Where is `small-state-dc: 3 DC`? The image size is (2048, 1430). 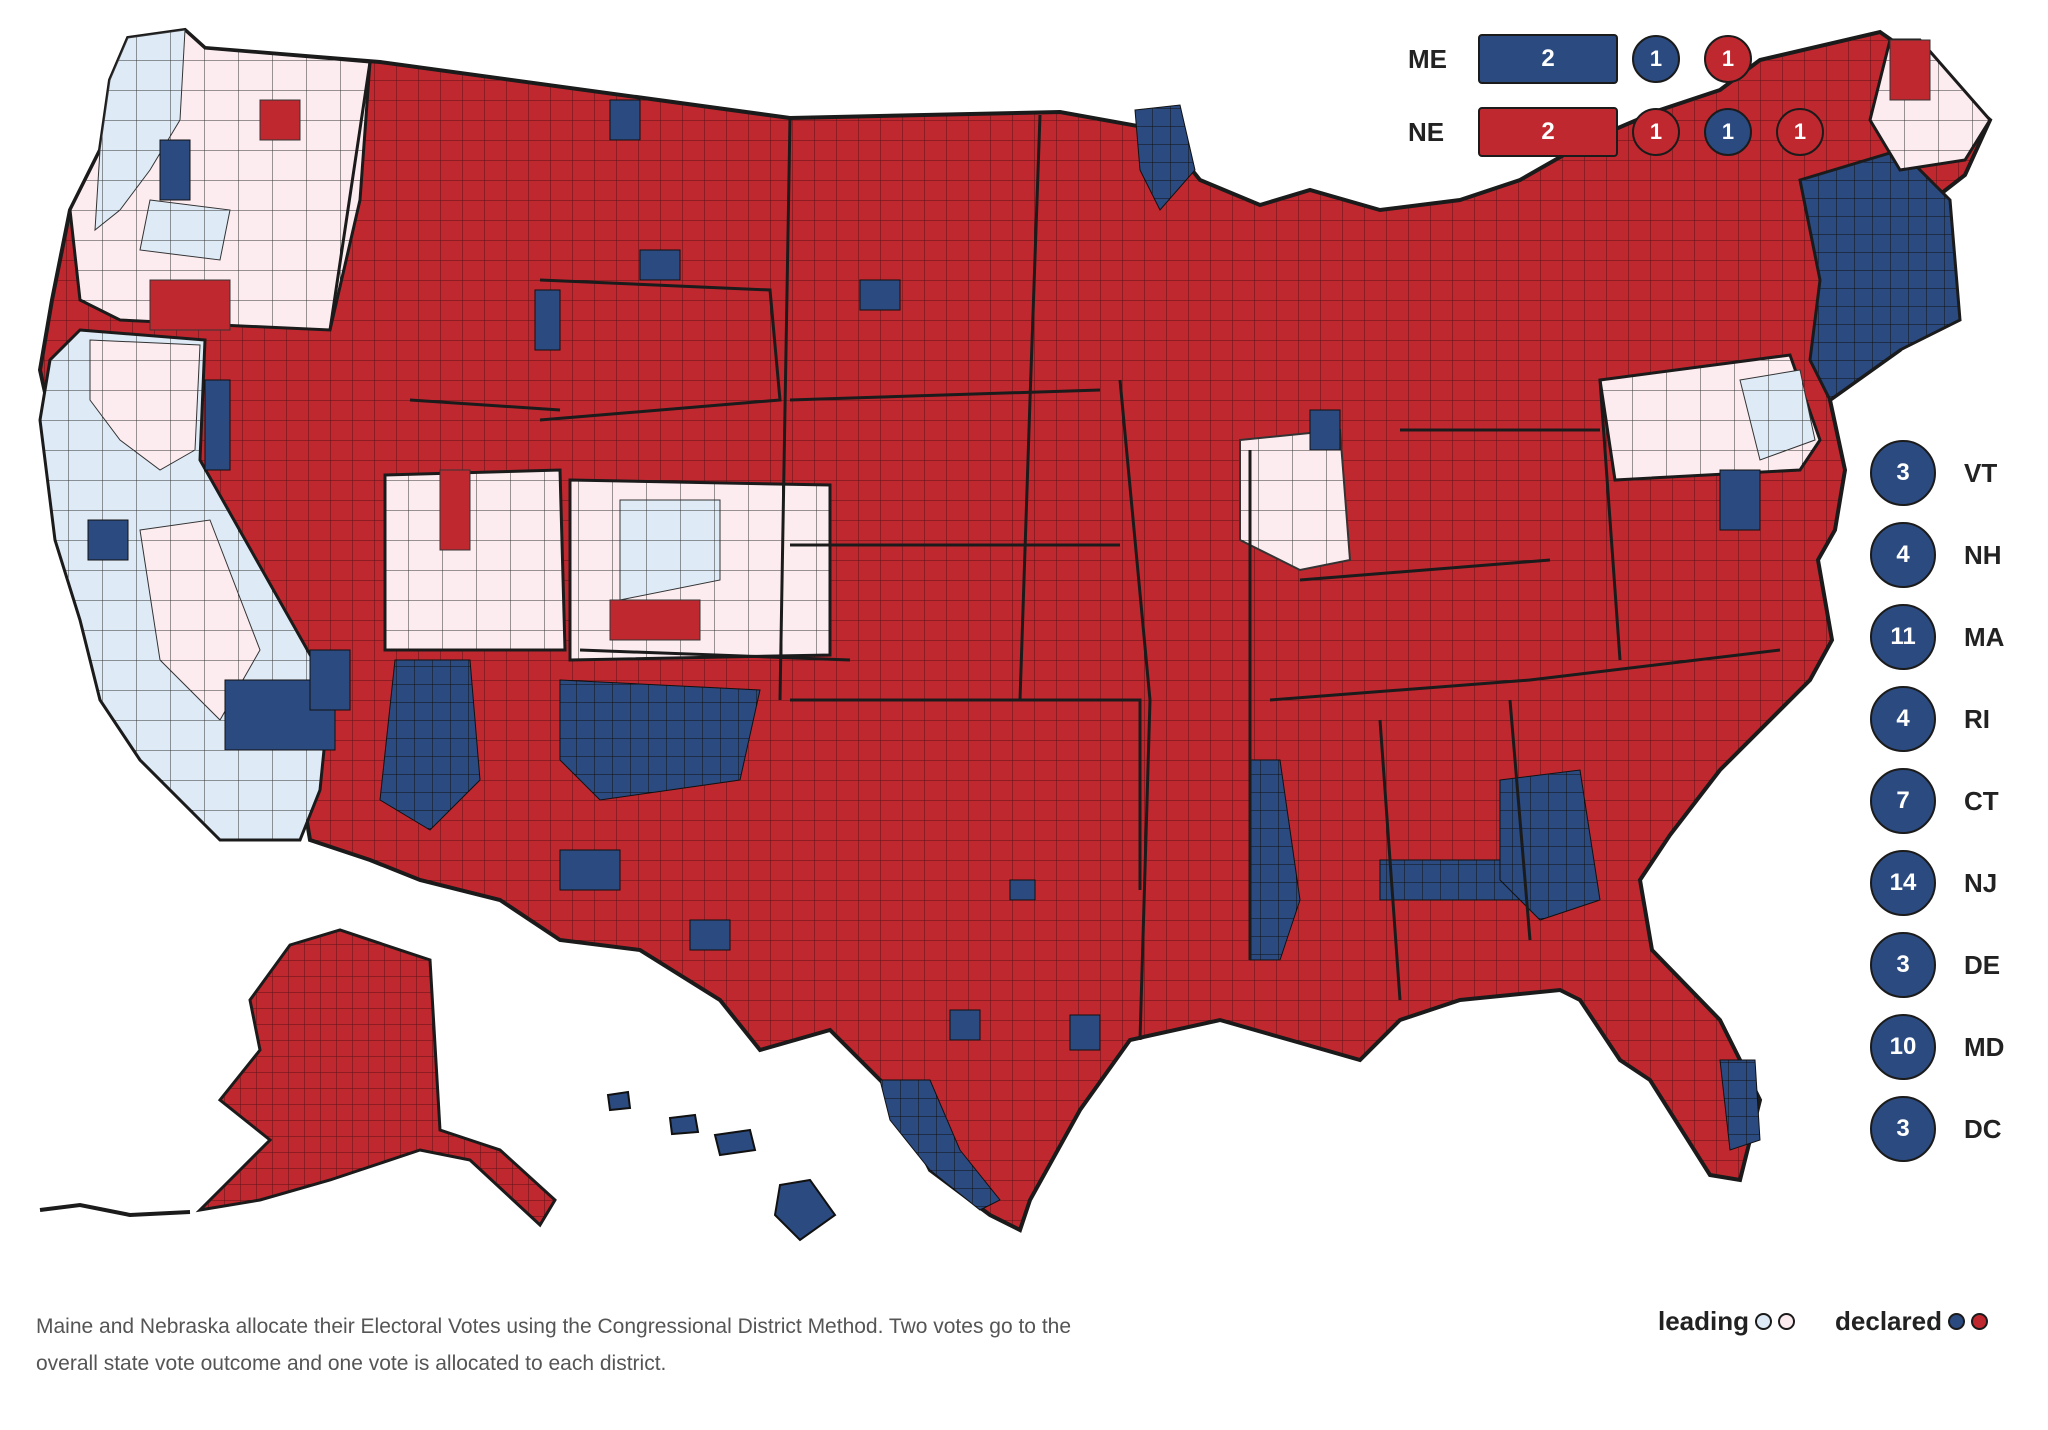
small-state-dc: 3 DC is located at coordinates (1947, 1129).